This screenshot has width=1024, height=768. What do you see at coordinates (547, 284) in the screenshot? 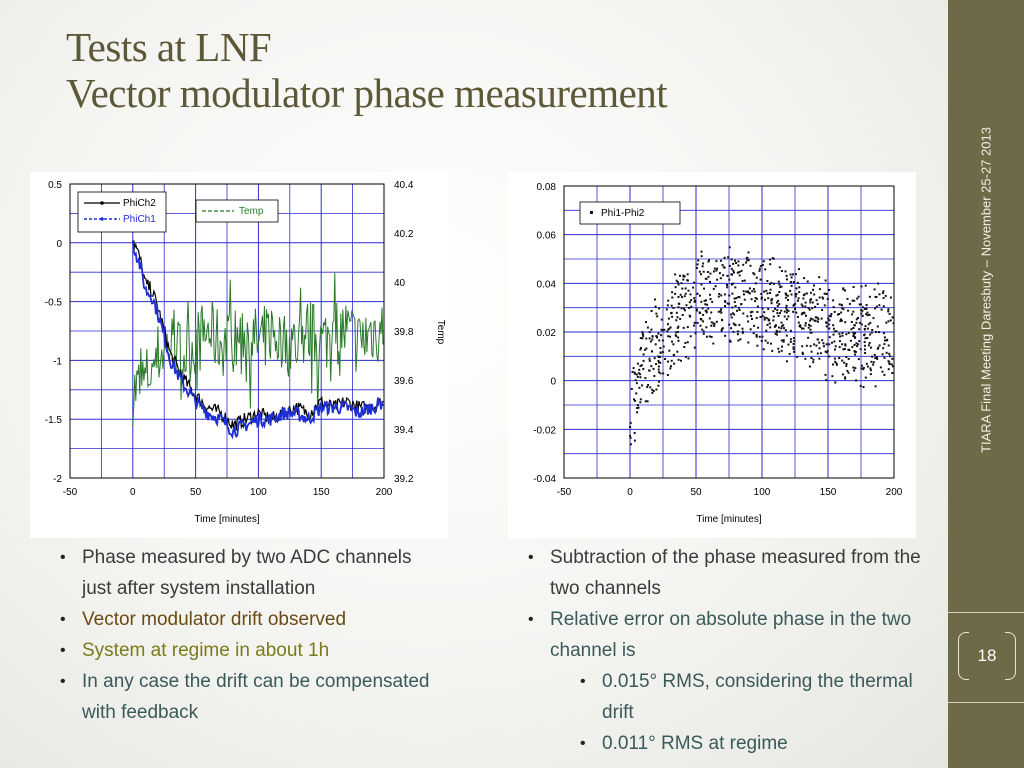
I see `y-tick-label: 0.04` at bounding box center [547, 284].